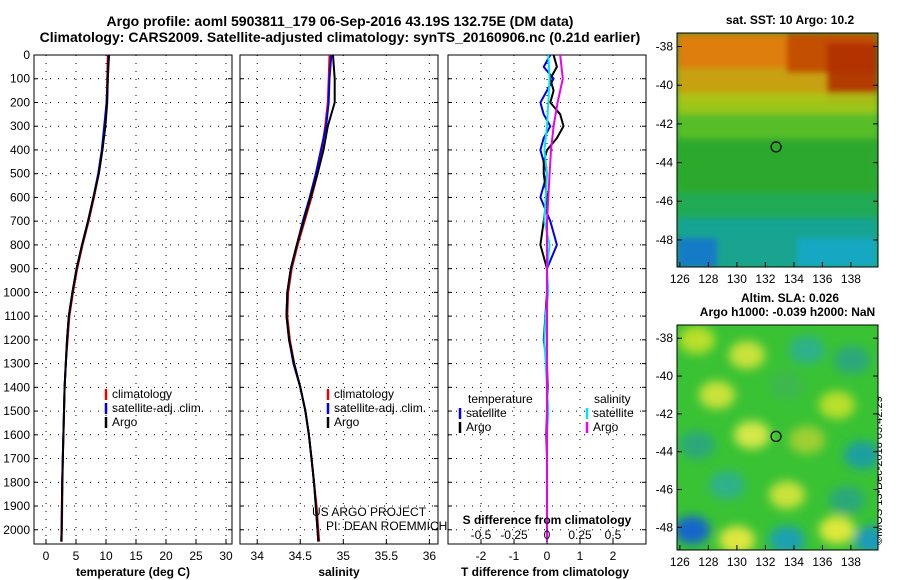 The width and height of the screenshot is (900, 580). What do you see at coordinates (26, 55) in the screenshot?
I see `y-tick-label: 0` at bounding box center [26, 55].